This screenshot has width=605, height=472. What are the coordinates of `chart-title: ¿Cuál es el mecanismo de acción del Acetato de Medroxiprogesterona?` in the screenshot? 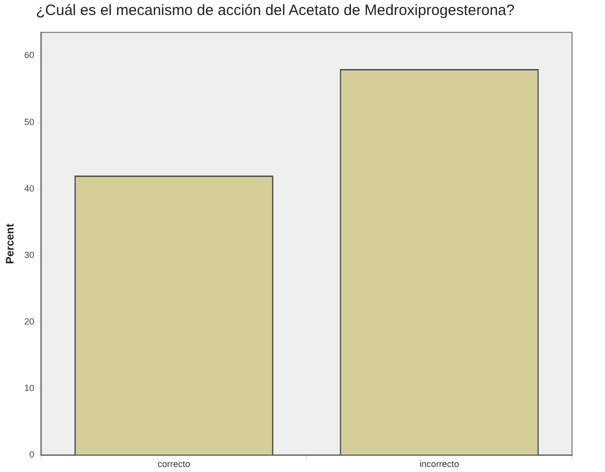 It's located at (275, 10).